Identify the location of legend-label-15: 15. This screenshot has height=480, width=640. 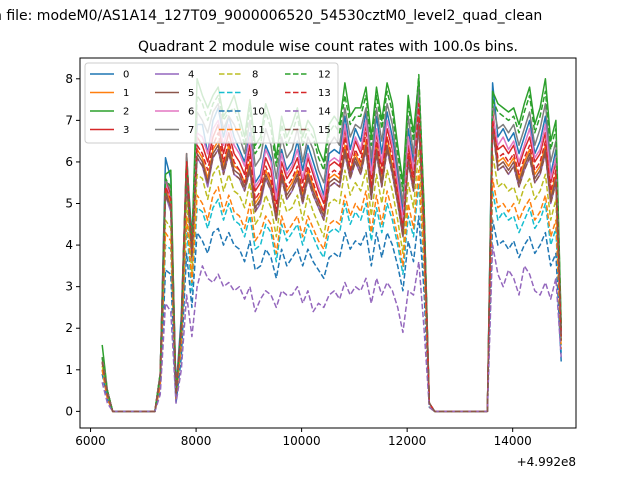
(324, 130).